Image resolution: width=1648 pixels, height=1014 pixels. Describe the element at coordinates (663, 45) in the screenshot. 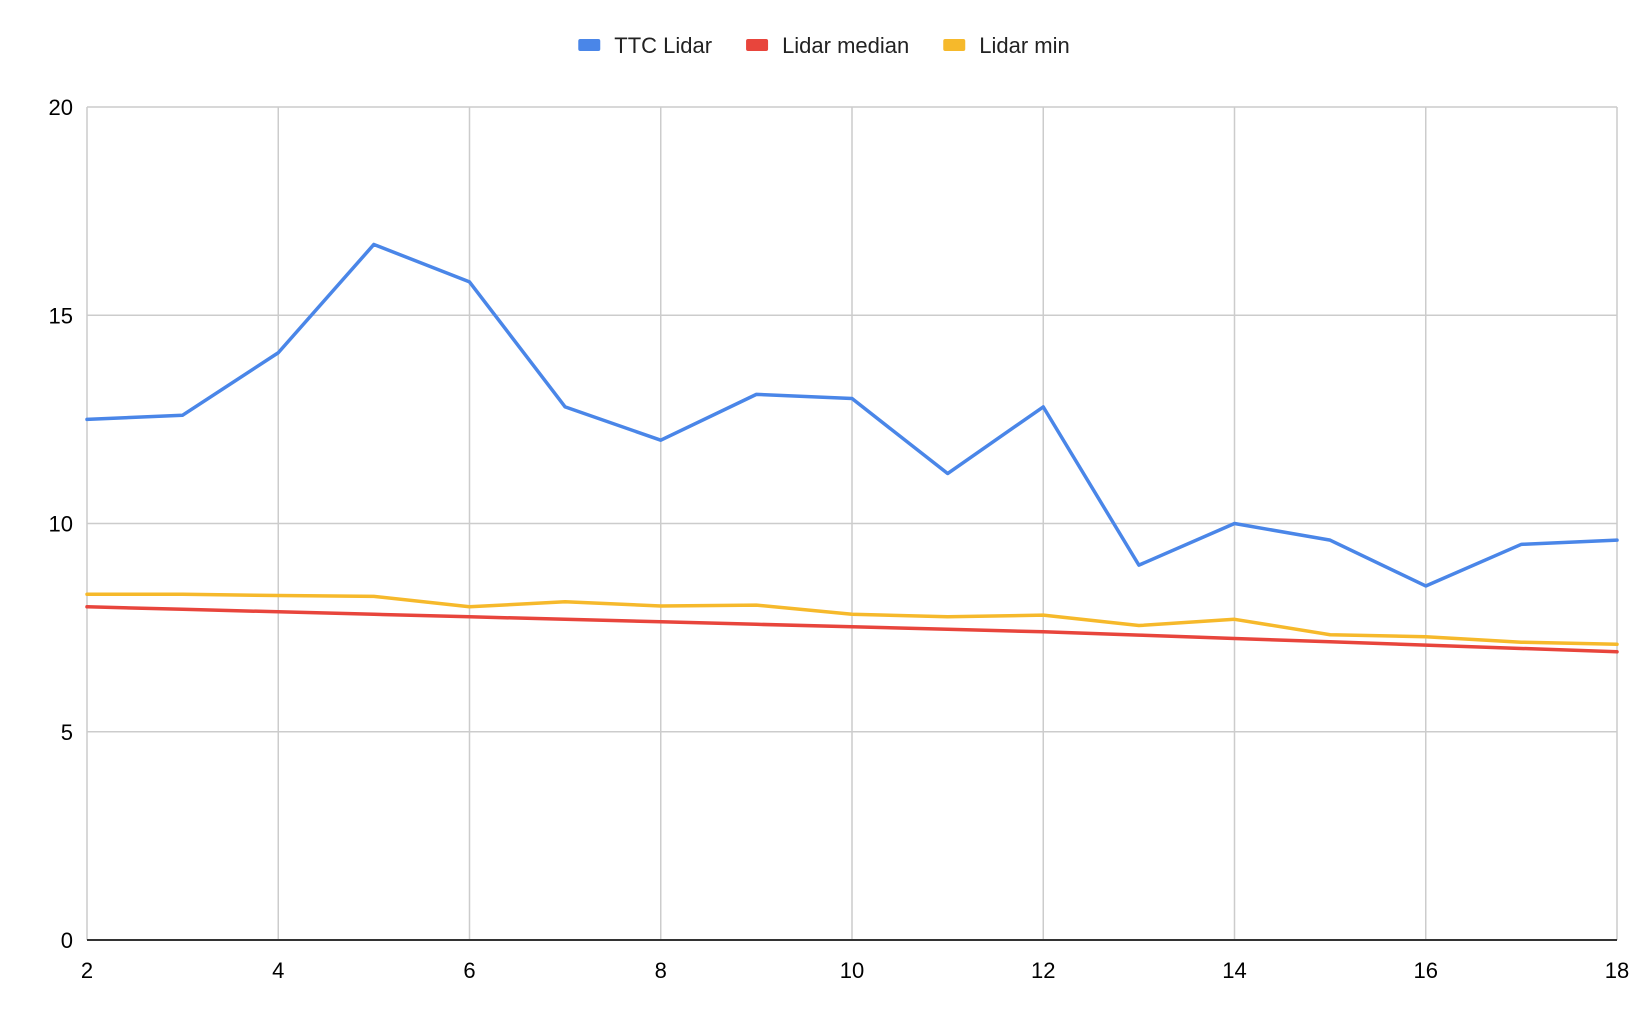

I see `legend-label: TTC Lidar` at that location.